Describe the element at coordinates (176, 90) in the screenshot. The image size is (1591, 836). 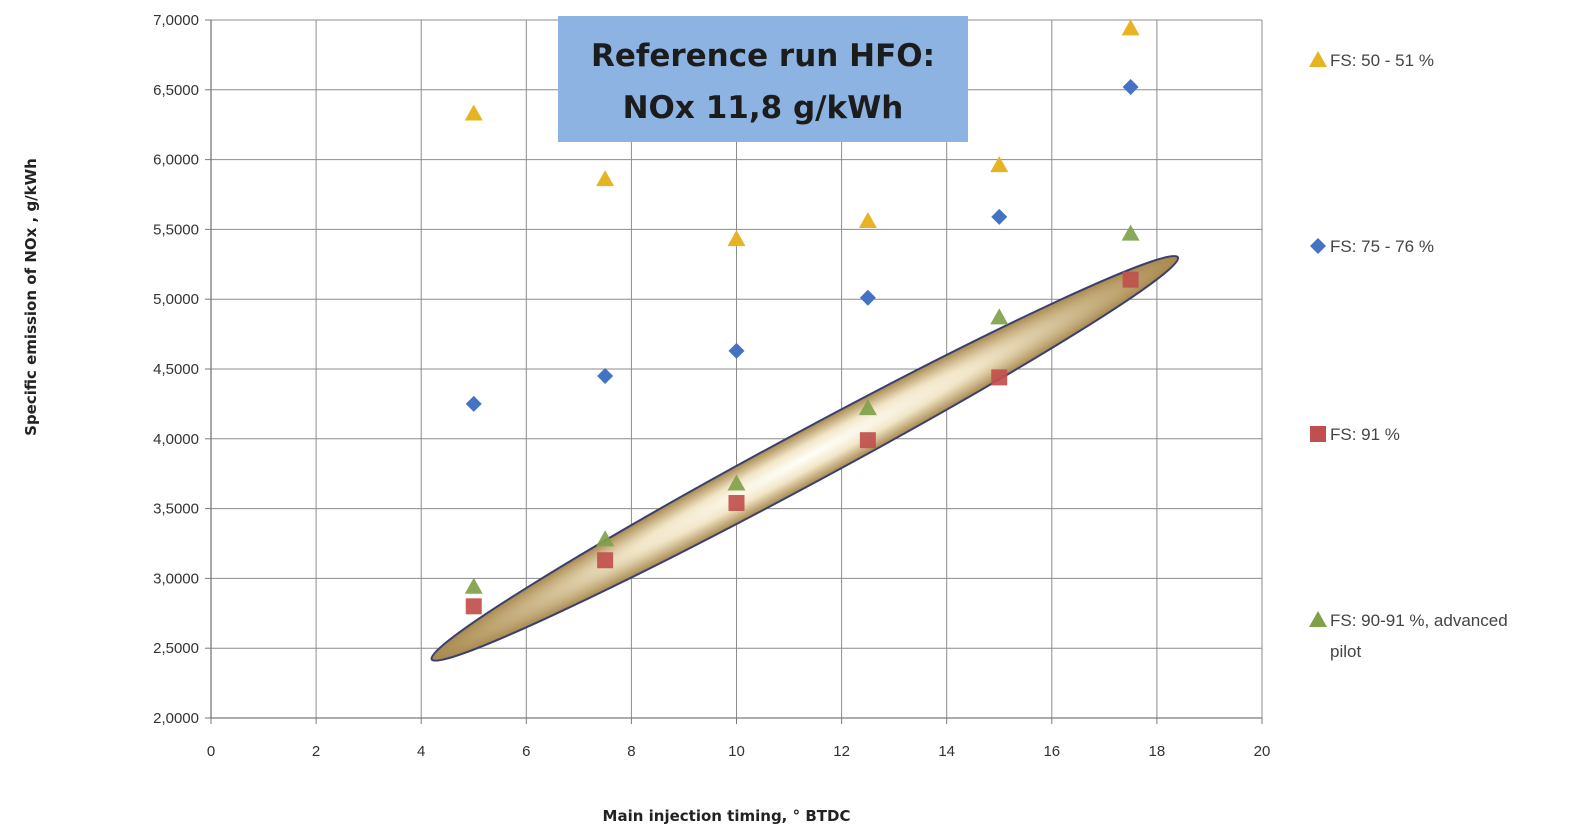
I see `y-tick-label: 6,5000` at that location.